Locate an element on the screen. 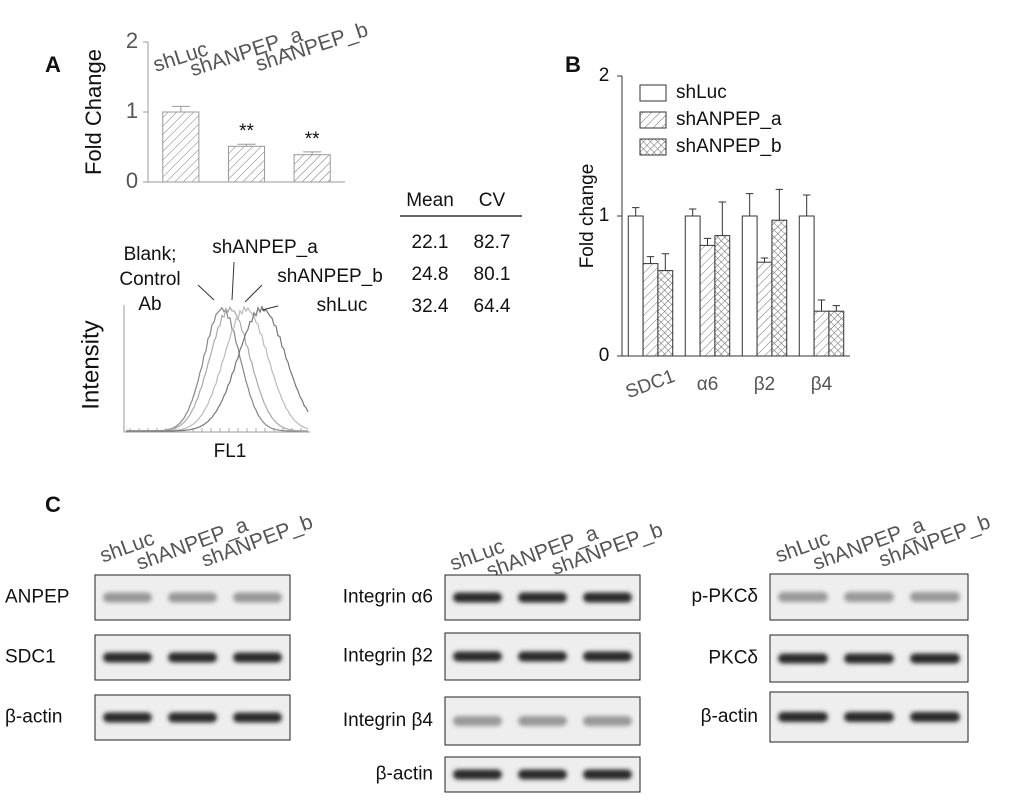 This screenshot has width=1020, height=810. curve-label: Ab is located at coordinates (149, 304).